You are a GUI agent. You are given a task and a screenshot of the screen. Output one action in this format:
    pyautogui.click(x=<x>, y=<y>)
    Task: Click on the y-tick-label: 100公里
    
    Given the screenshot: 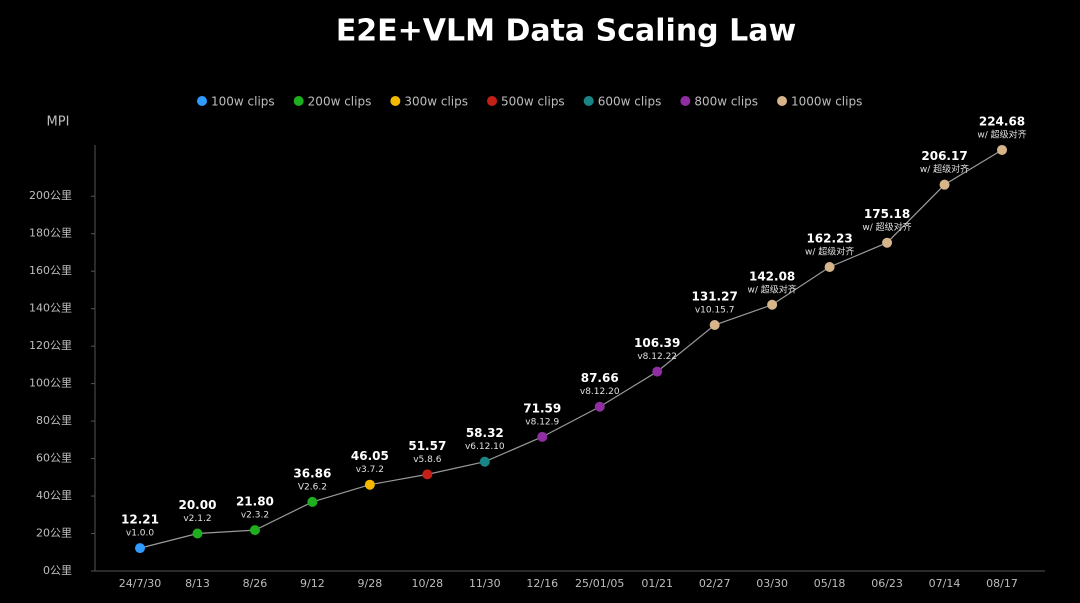 What is the action you would take?
    pyautogui.click(x=50, y=383)
    